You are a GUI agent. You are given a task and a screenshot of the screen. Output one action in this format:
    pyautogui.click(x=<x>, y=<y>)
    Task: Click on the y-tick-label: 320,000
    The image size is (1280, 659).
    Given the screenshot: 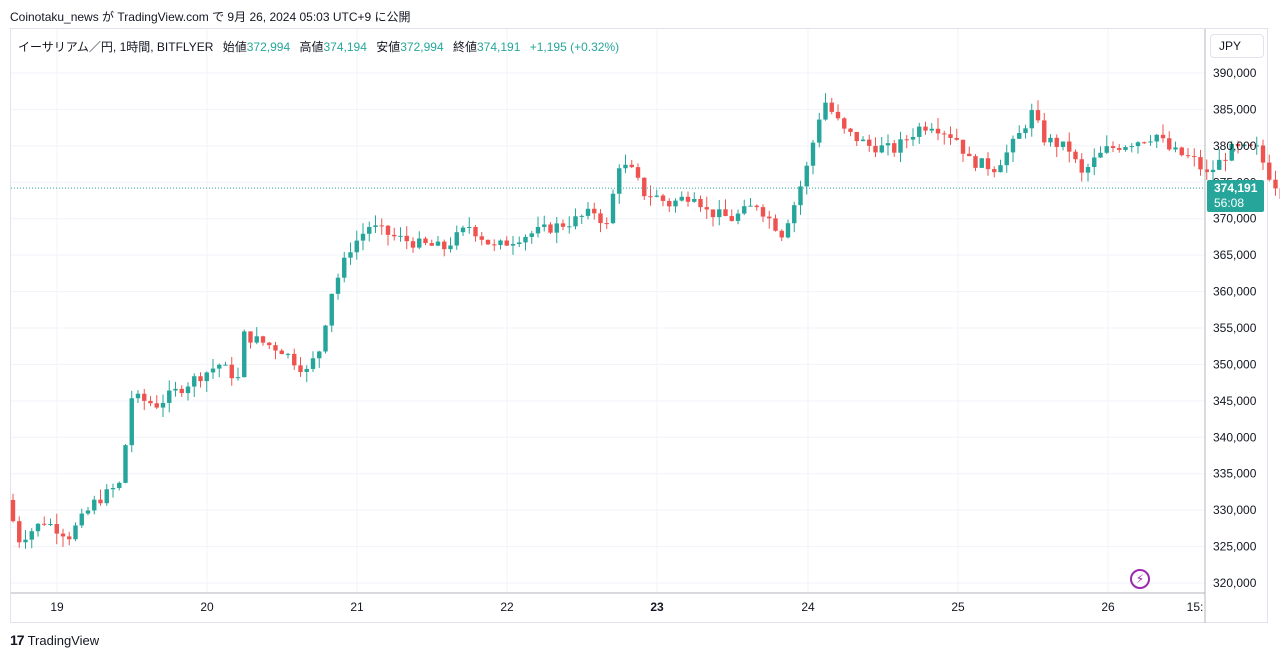 What is the action you would take?
    pyautogui.click(x=1235, y=583)
    